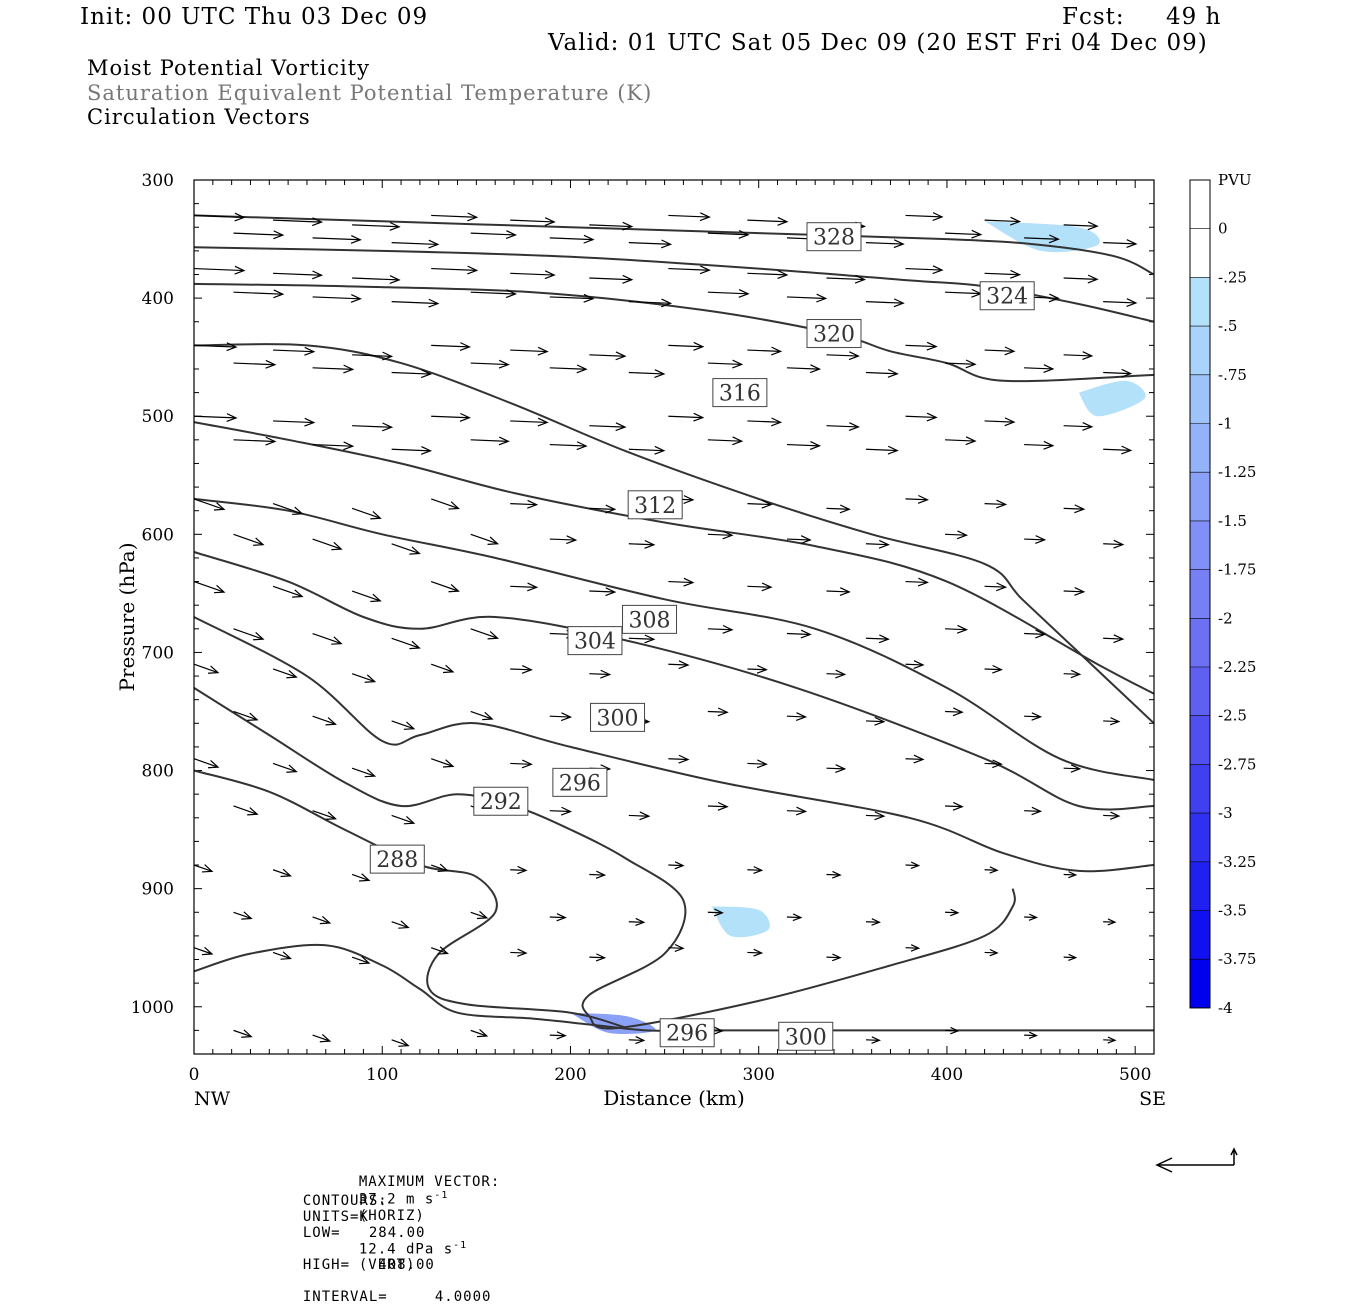 The image size is (1350, 1305). Describe the element at coordinates (364, 1233) in the screenshot. I see `contours-low: LOW= 284.00` at that location.